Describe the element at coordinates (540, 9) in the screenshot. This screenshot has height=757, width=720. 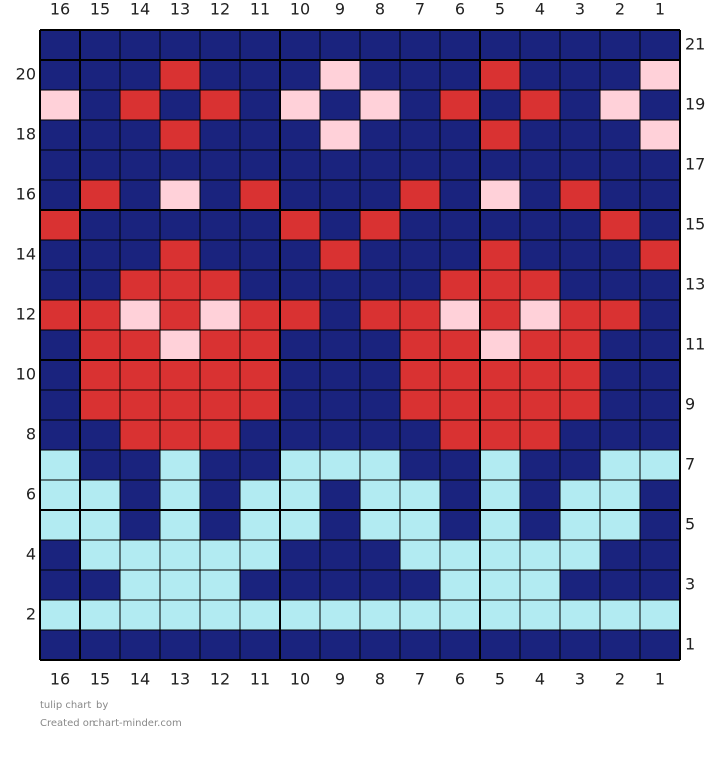
I see `column-label: 4` at that location.